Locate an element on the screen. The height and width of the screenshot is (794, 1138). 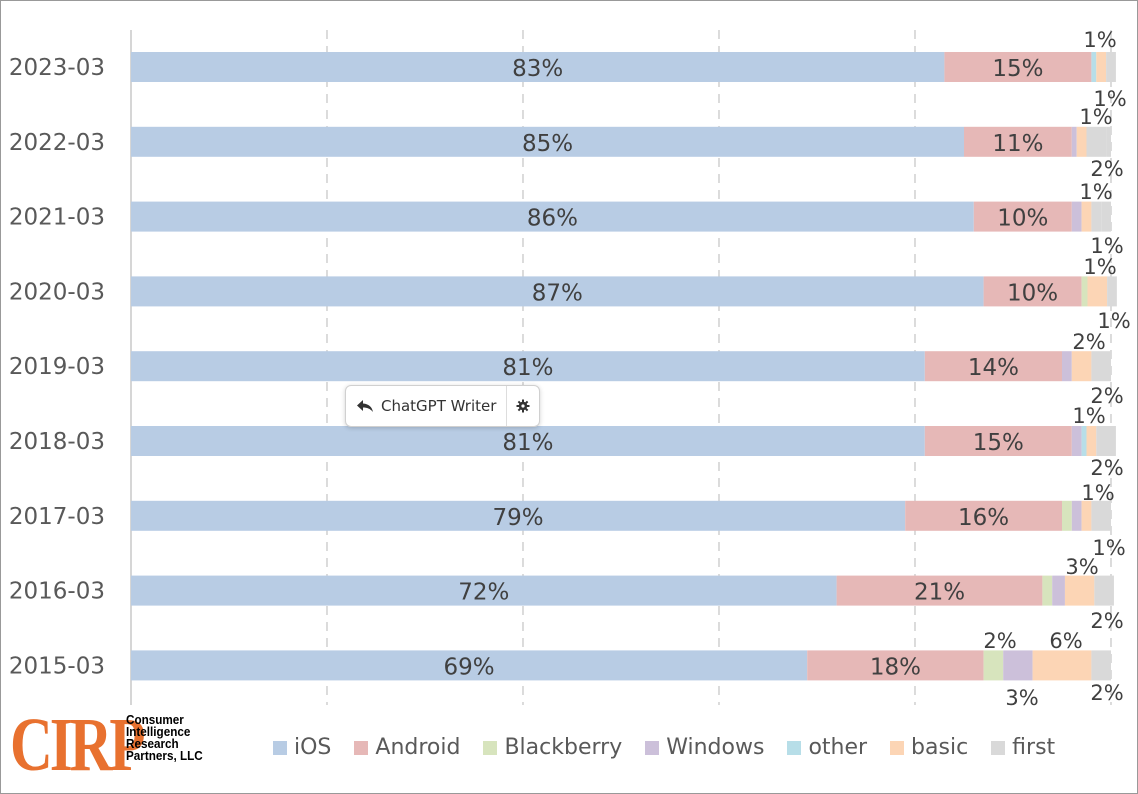
legend-item-other: other is located at coordinates (827, 747).